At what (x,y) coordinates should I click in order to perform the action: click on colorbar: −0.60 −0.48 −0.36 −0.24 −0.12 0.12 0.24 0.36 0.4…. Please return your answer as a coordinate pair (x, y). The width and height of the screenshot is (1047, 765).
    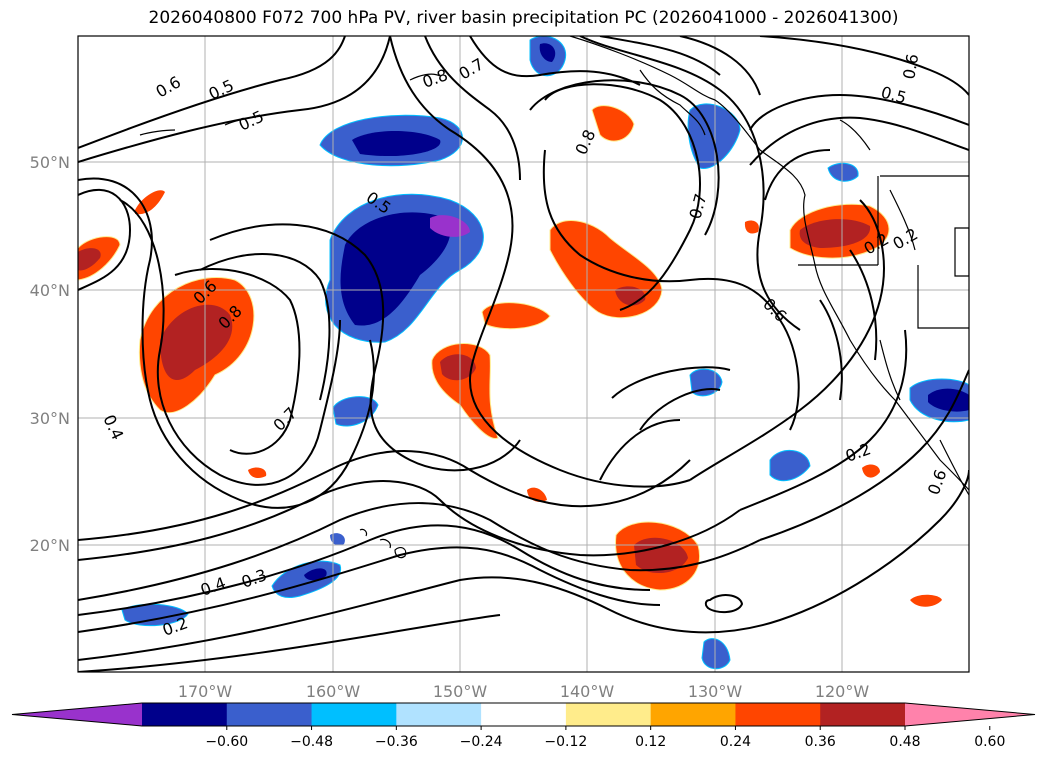
    Looking at the image, I should click on (523, 726).